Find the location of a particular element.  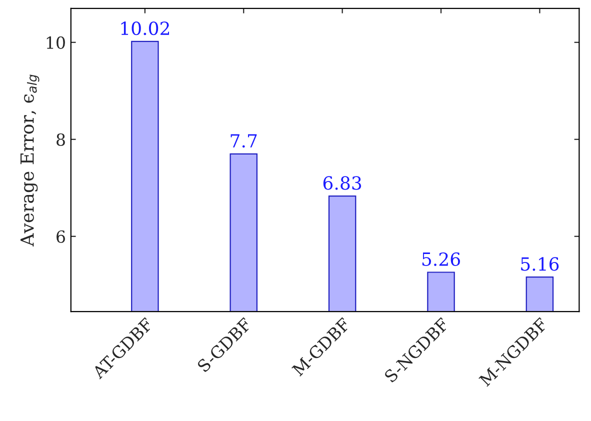

y-tick-label: 6 is located at coordinates (61, 236).